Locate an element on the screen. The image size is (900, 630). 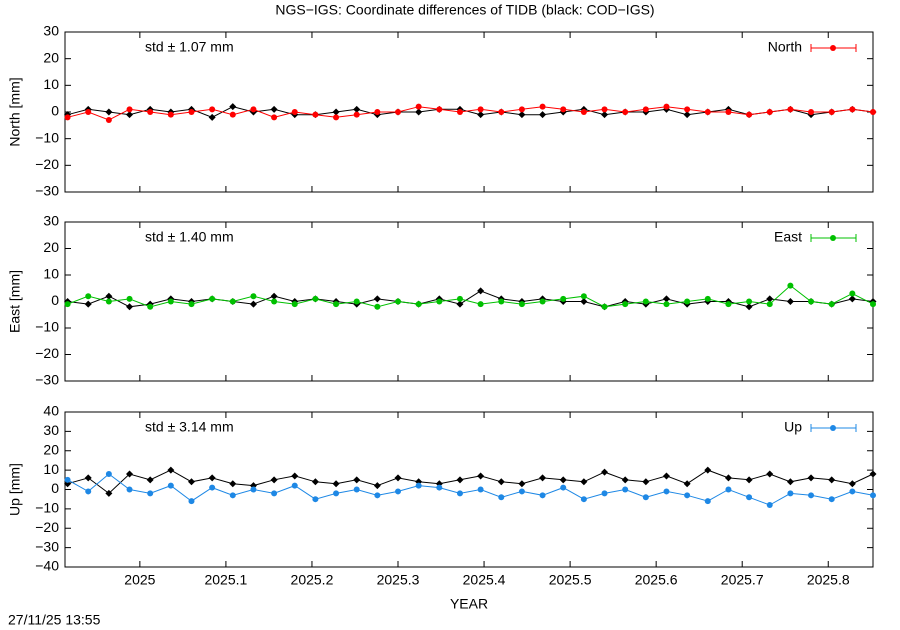
annotation: std ± 1.07 mm is located at coordinates (189, 47).